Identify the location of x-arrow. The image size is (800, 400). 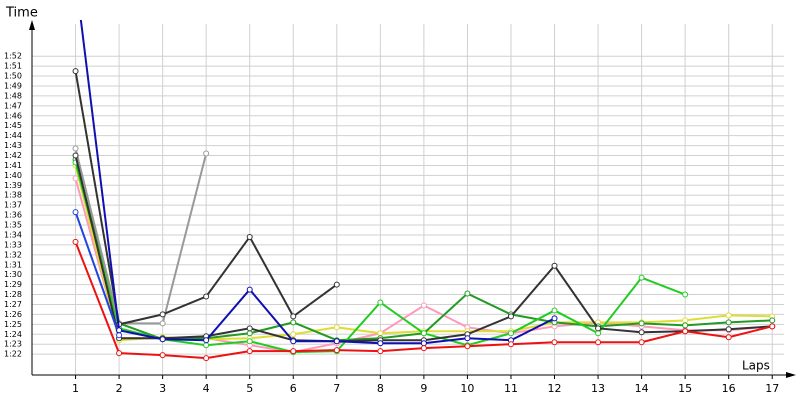
(791, 375).